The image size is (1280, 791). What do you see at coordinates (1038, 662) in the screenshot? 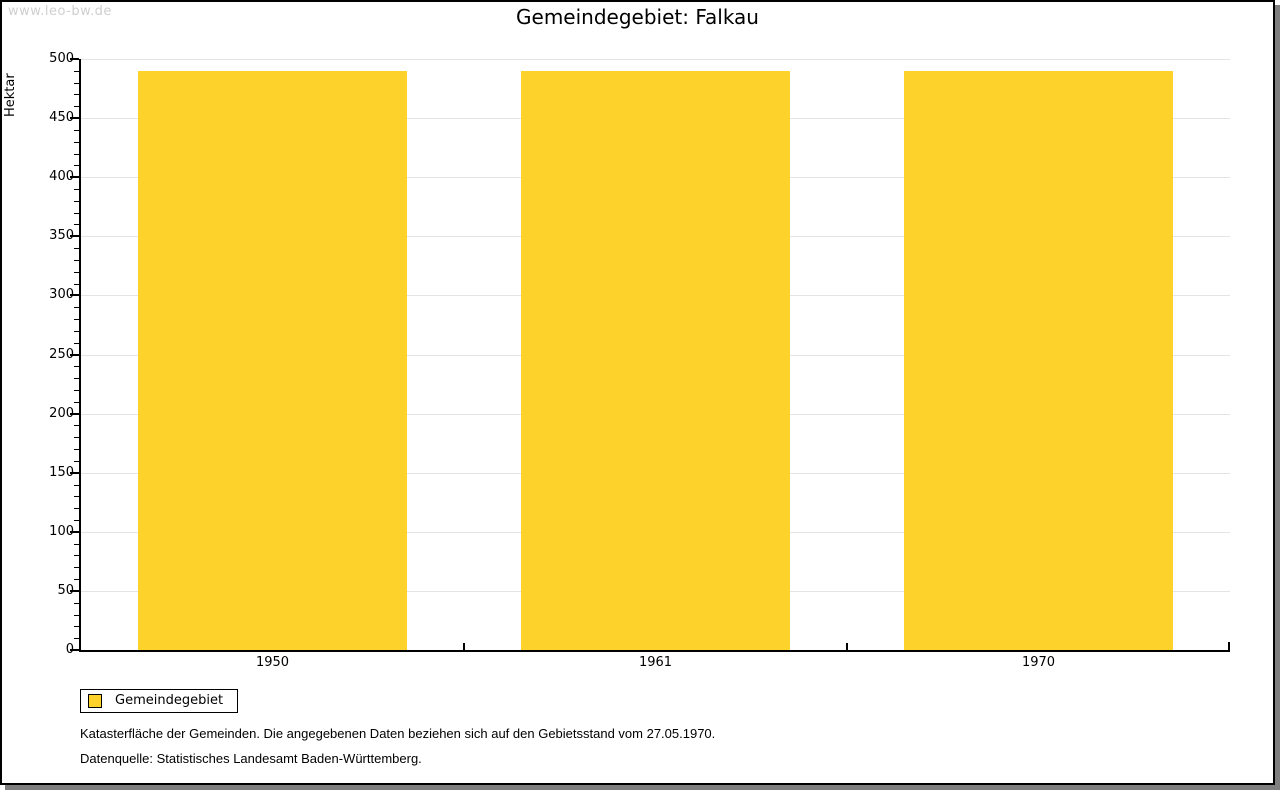
I see `x-tick-label-1970: 1970` at bounding box center [1038, 662].